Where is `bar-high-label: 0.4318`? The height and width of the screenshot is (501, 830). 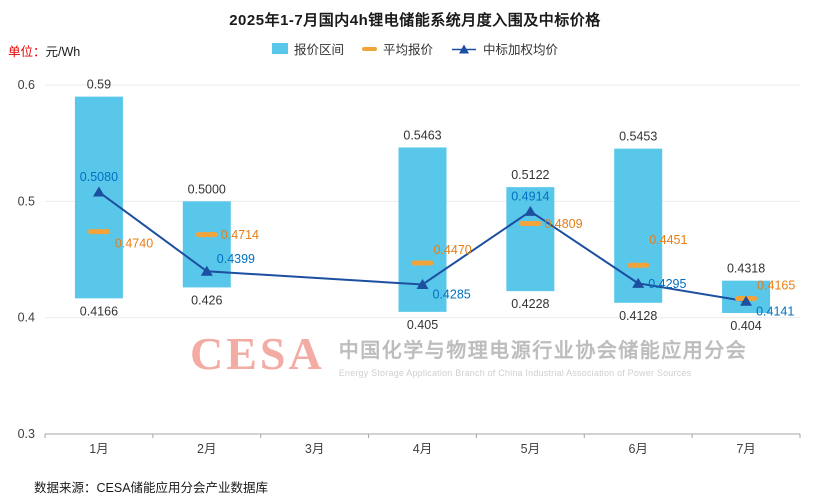
bar-high-label: 0.4318 is located at coordinates (746, 269).